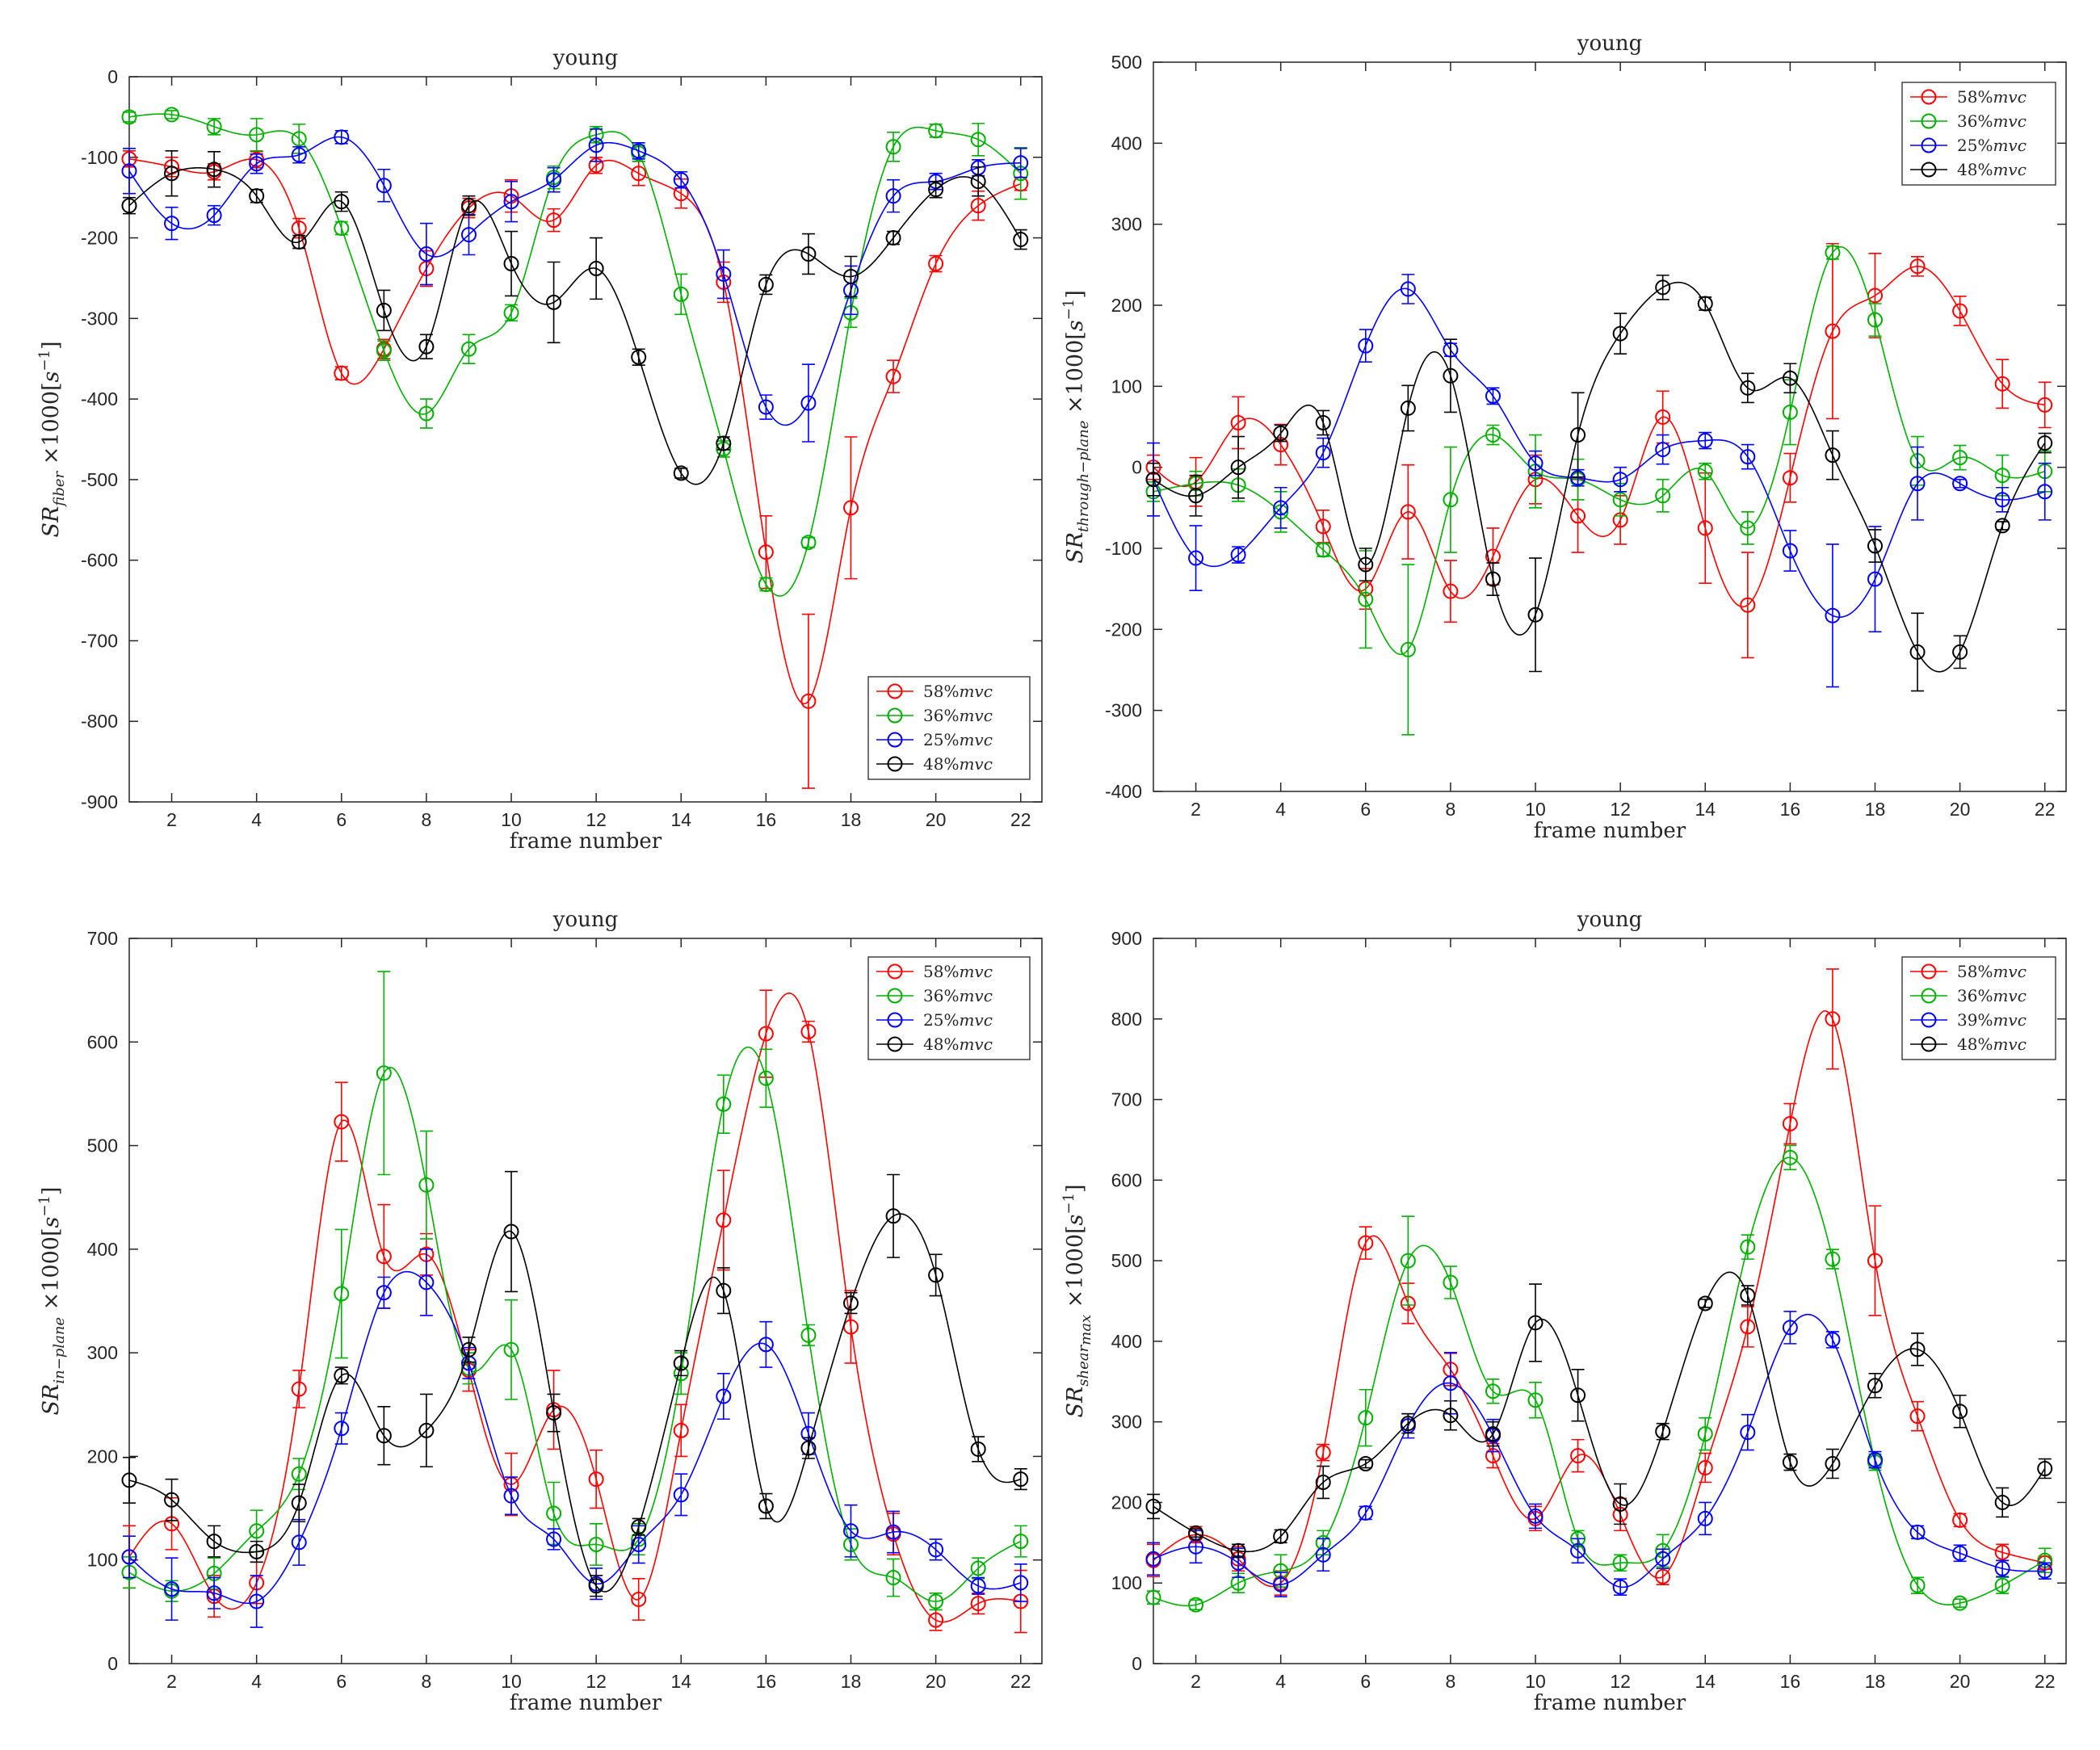  What do you see at coordinates (949, 1008) in the screenshot?
I see `legend: 58%mvc 36%mvc 25%mvc 48%mvc` at bounding box center [949, 1008].